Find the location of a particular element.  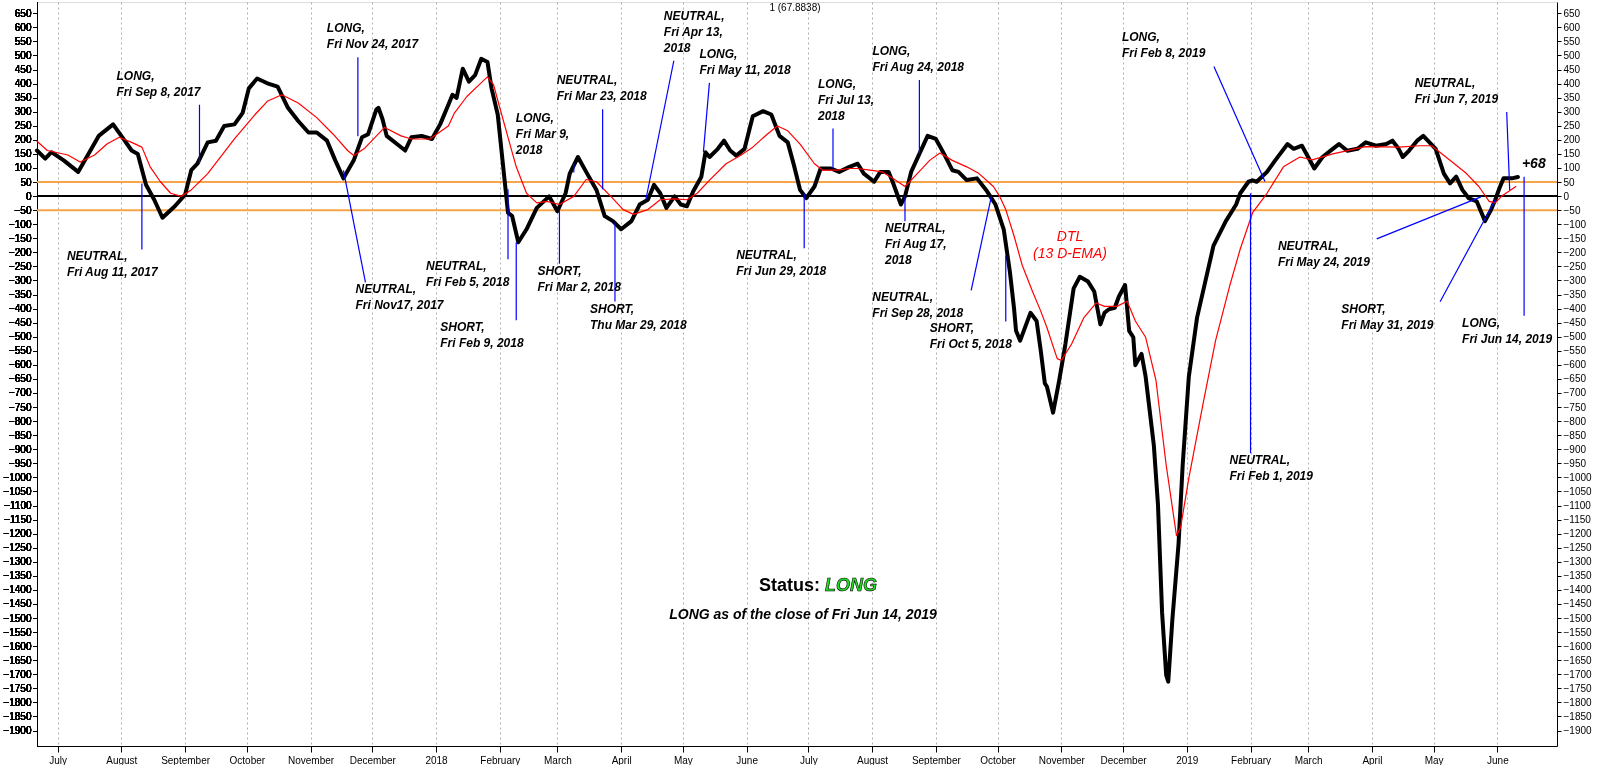

y2-tick-label: −750 is located at coordinates (1575, 407).